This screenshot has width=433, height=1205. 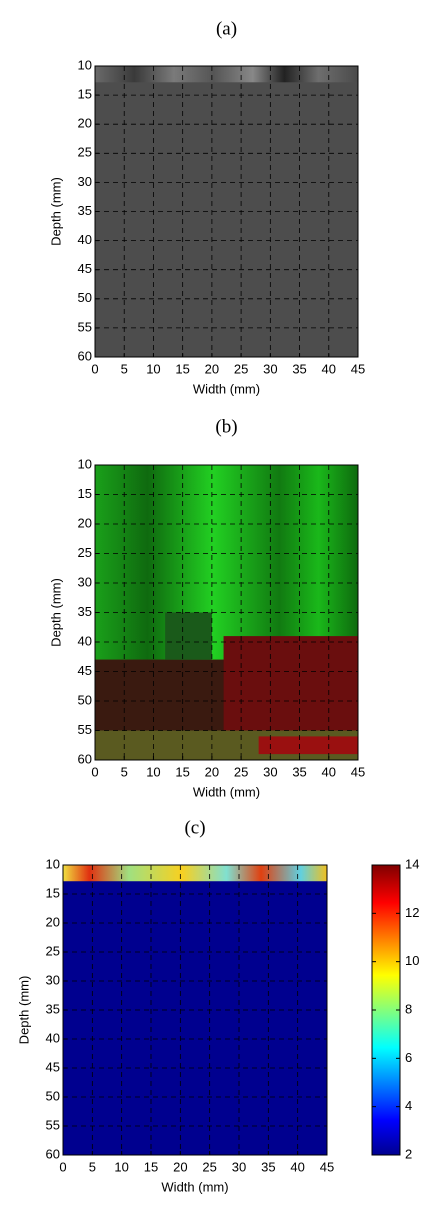 I want to click on colorbar-tick-label: 6, so click(x=408, y=1057).